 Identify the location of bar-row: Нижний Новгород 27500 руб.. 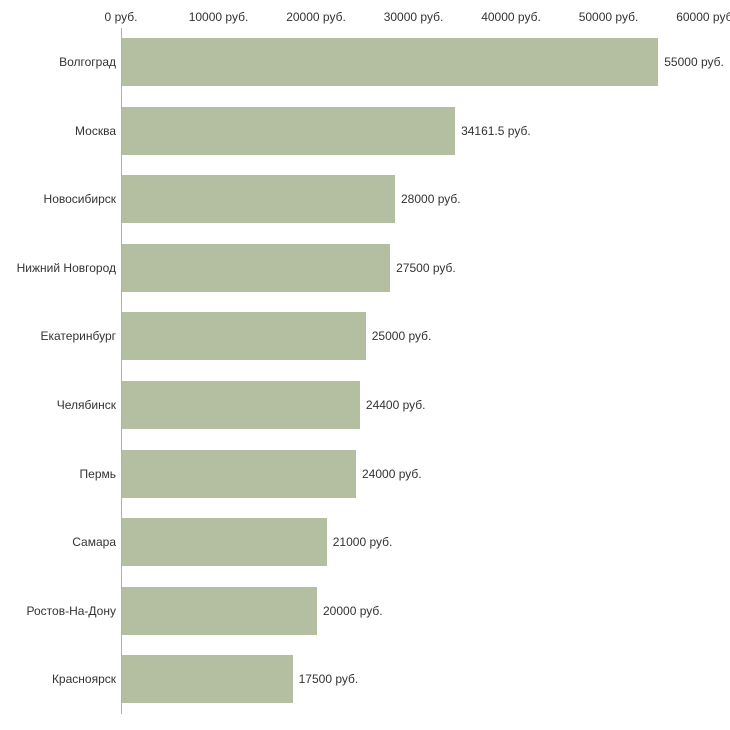
(369, 268).